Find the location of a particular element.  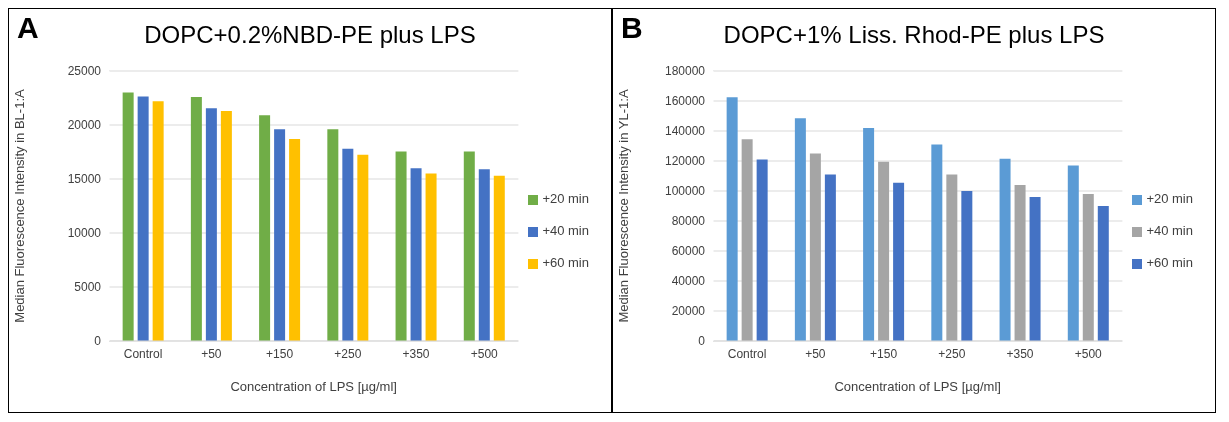

y-tick-label: 15000 is located at coordinates (84, 179).